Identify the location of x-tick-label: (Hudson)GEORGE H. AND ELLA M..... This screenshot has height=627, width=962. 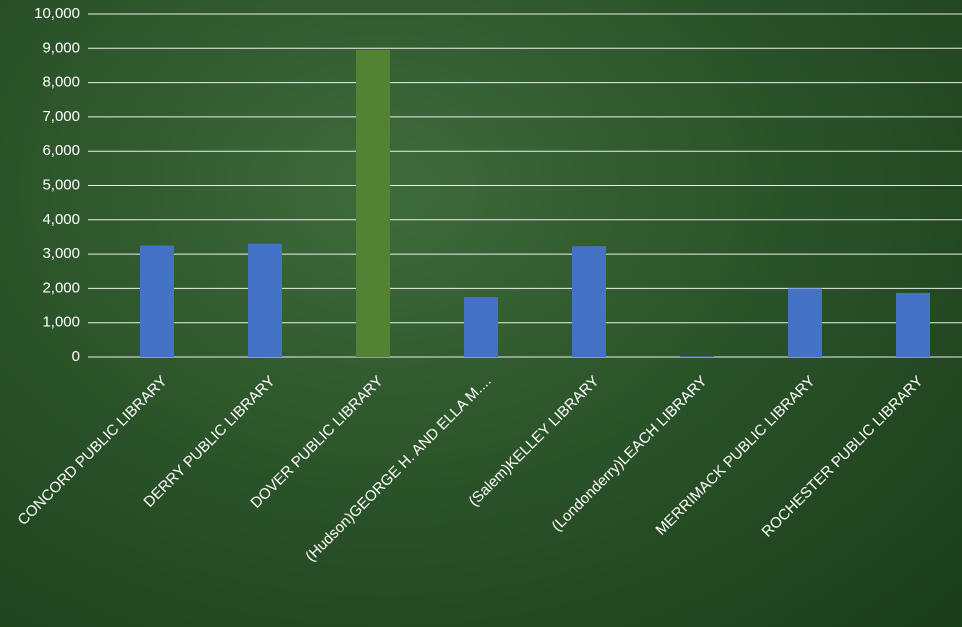
(398, 469).